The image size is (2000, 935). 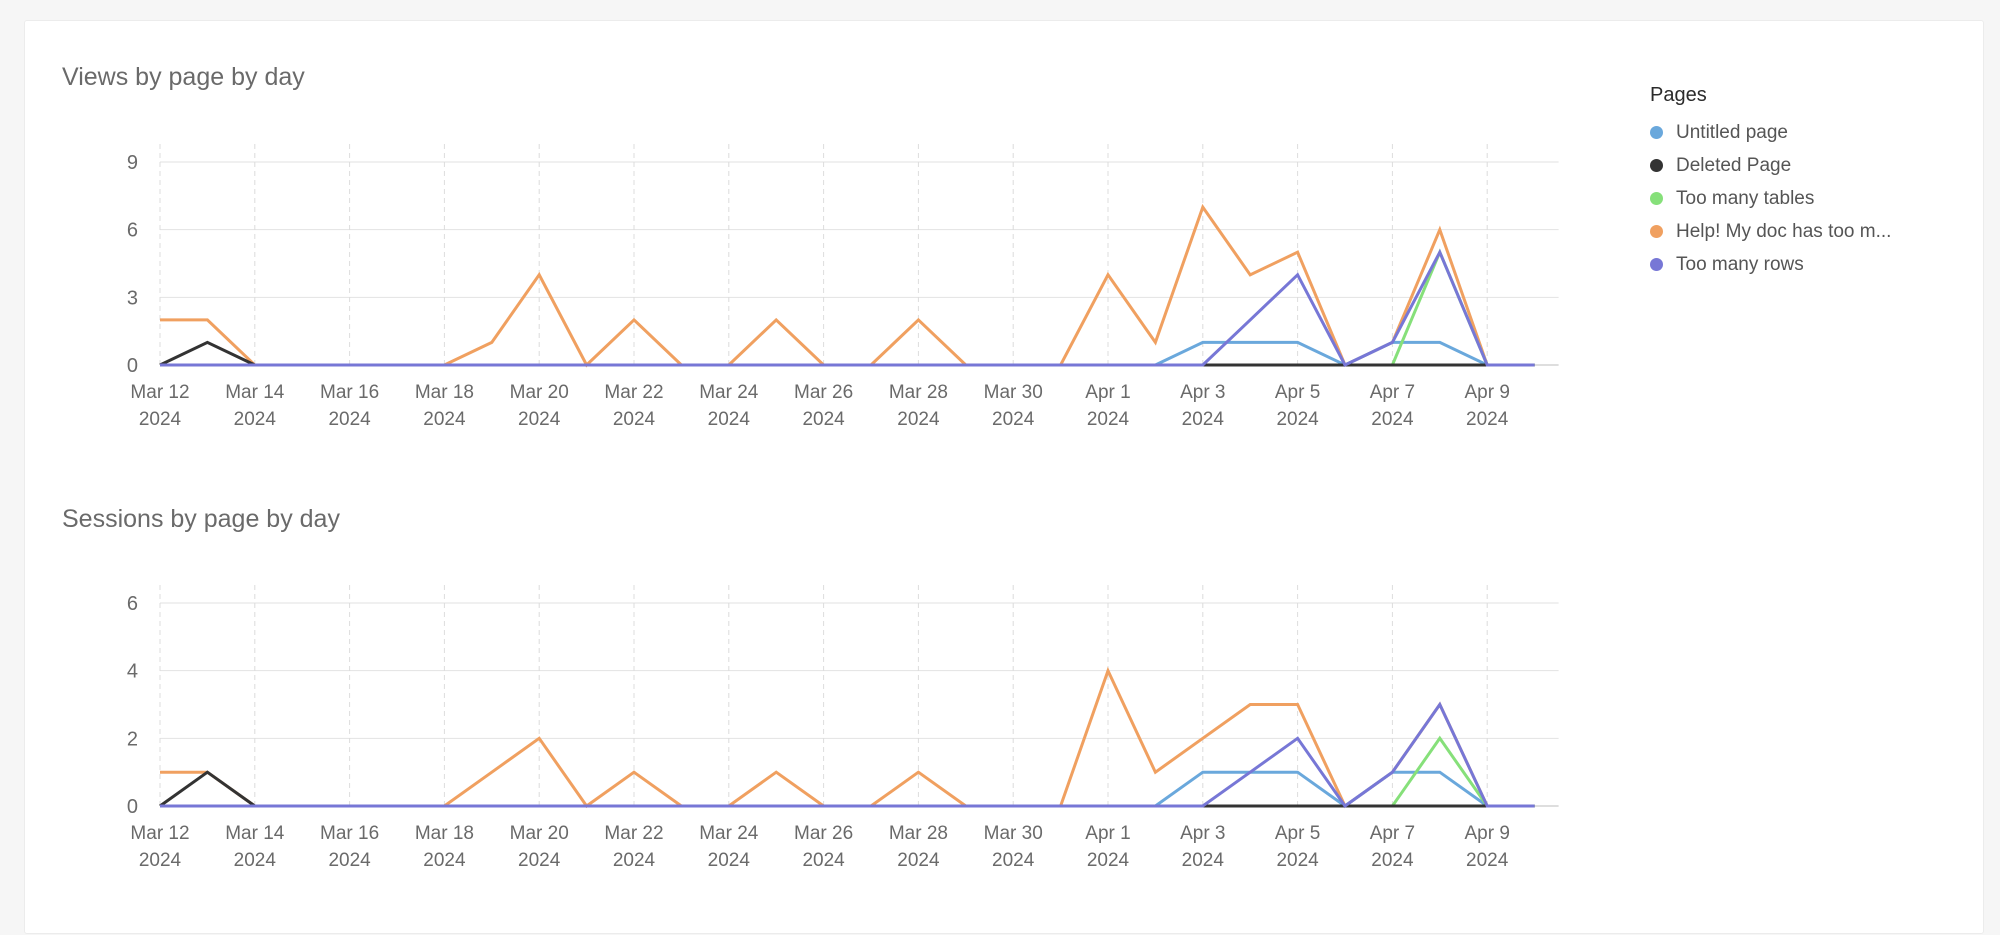 What do you see at coordinates (183, 77) in the screenshot?
I see `views-chart-title: Views by page by day` at bounding box center [183, 77].